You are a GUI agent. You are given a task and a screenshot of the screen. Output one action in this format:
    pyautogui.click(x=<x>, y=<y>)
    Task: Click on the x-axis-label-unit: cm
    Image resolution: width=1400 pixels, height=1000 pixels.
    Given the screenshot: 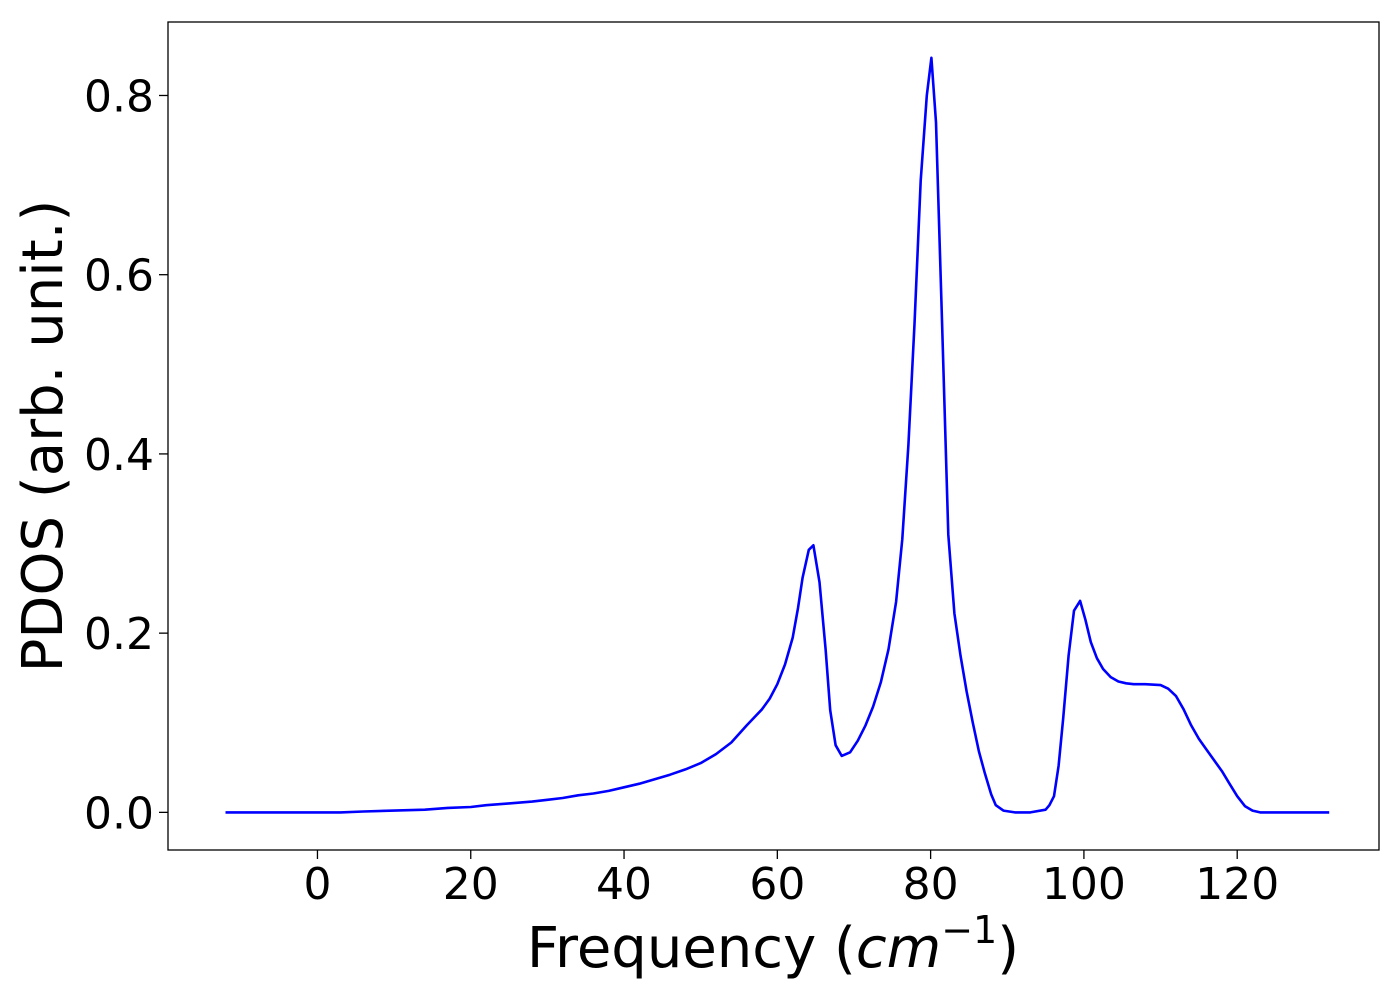 What is the action you would take?
    pyautogui.click(x=898, y=948)
    